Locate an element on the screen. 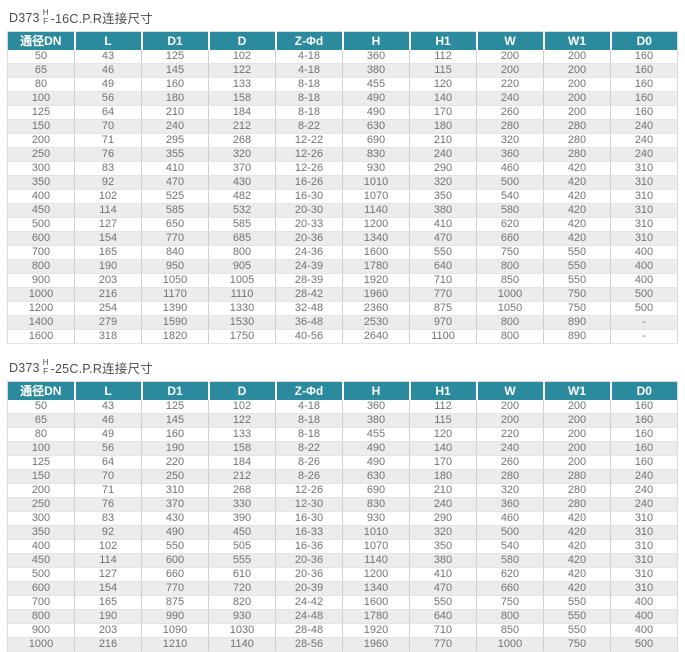  table-cell: 1090 is located at coordinates (175, 630).